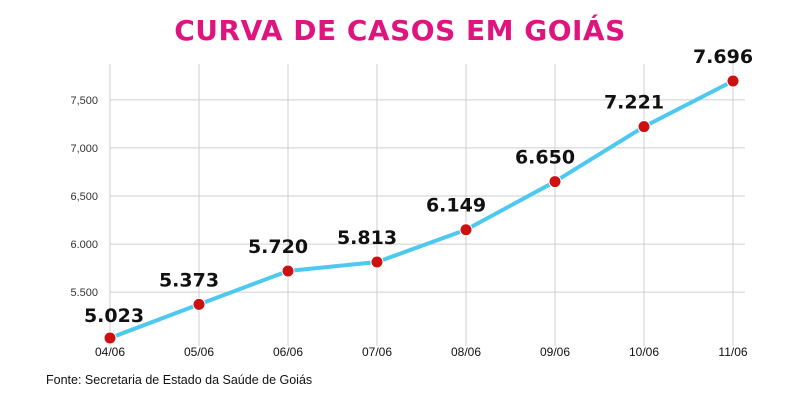  Describe the element at coordinates (723, 57) in the screenshot. I see `value-label: 7.696` at that location.